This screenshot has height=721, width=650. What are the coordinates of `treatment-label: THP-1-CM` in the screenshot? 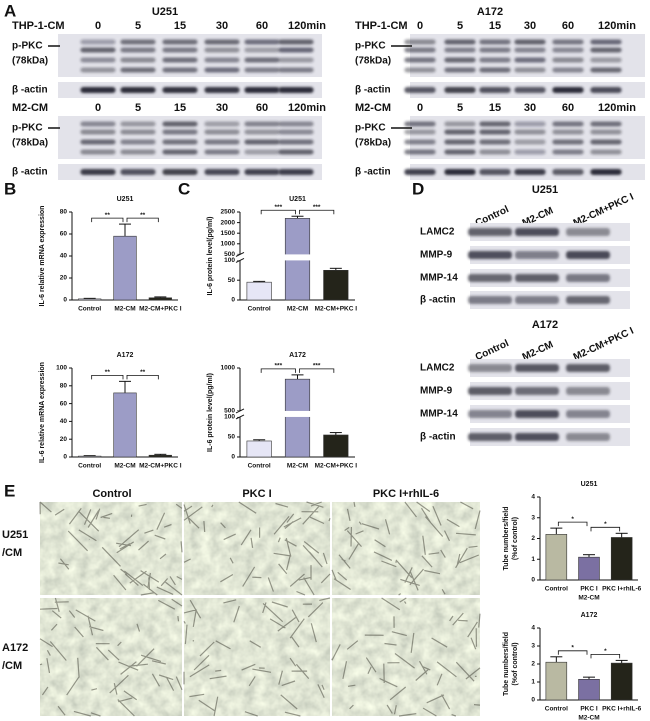 It's located at (381, 26).